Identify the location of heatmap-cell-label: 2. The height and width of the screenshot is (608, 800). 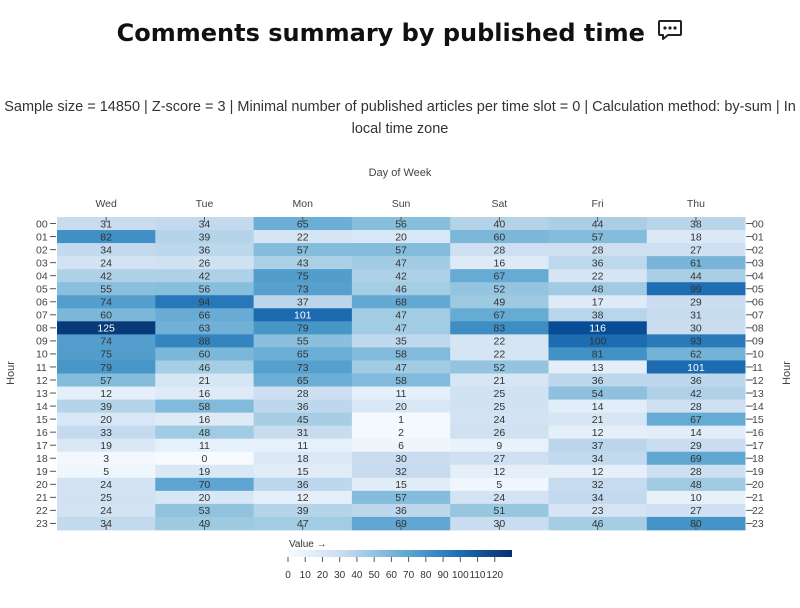
(401, 433).